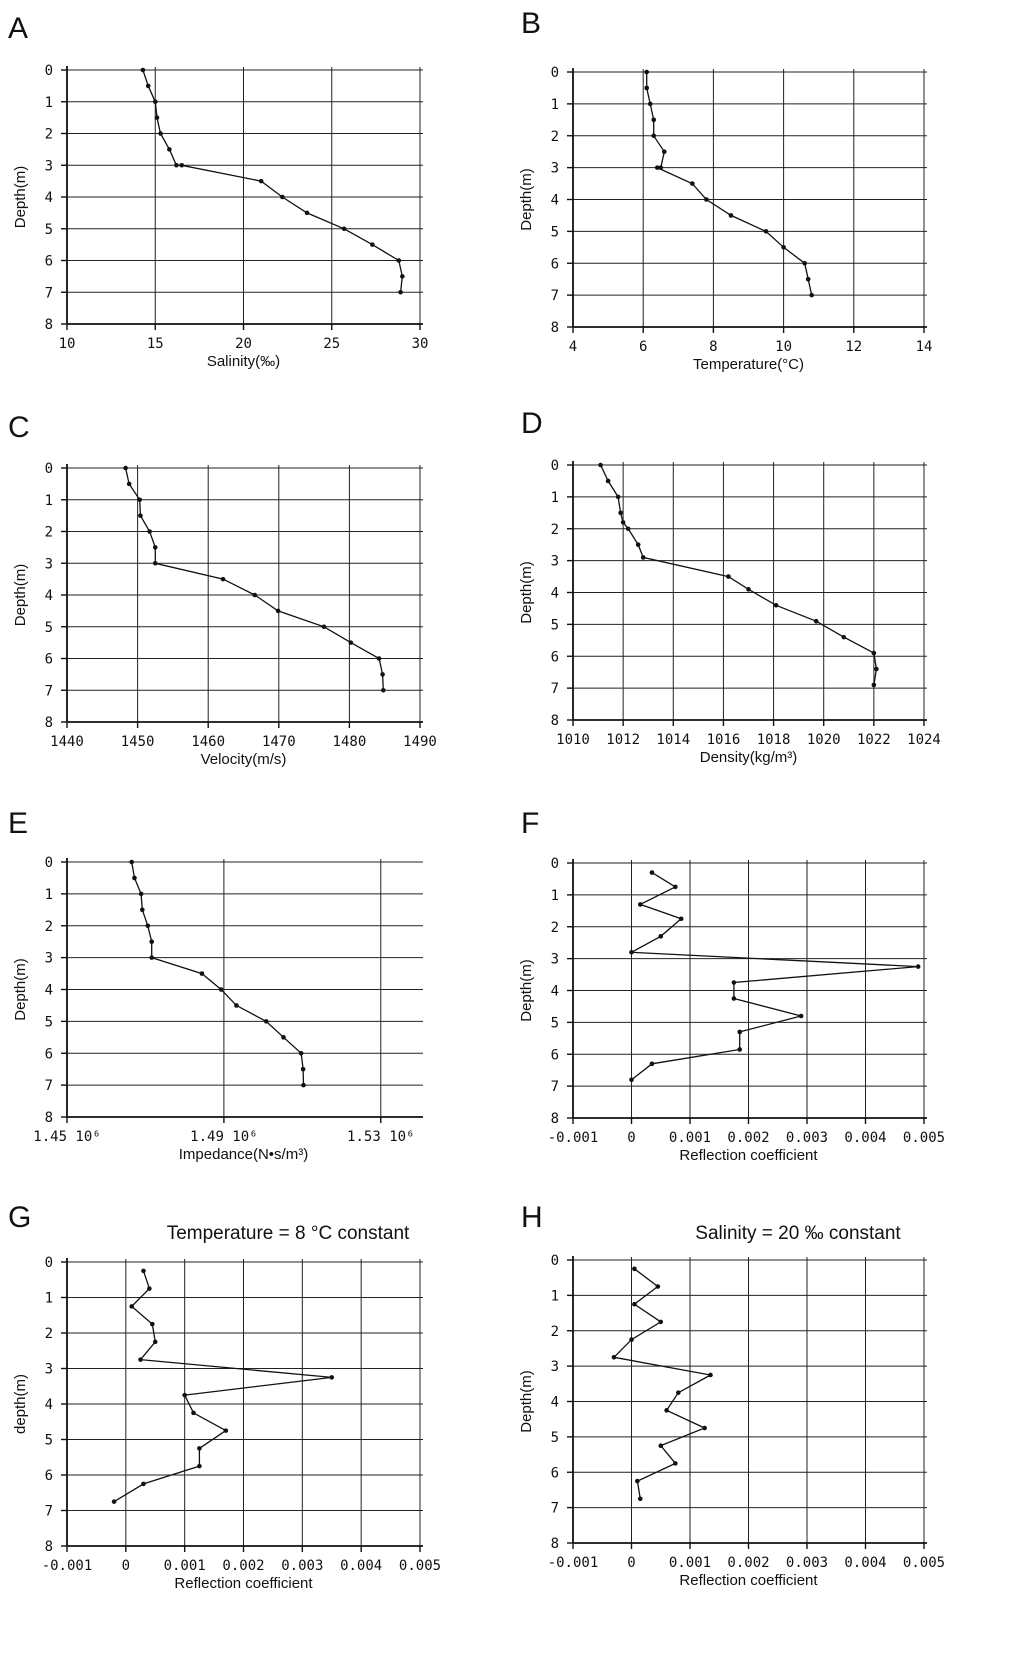 The width and height of the screenshot is (1013, 1666). I want to click on x-tick-label: 1.49 10⁶, so click(223, 1137).